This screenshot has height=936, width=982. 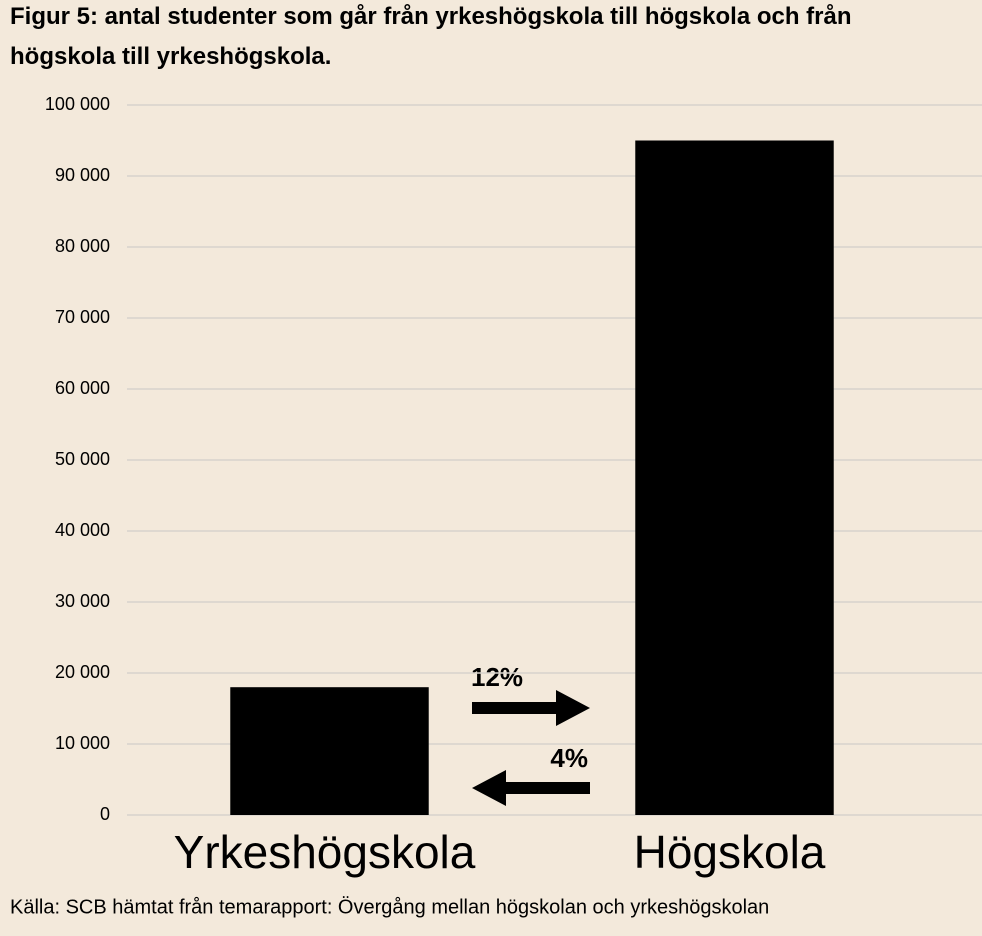 I want to click on annotation: 4%, so click(x=569, y=758).